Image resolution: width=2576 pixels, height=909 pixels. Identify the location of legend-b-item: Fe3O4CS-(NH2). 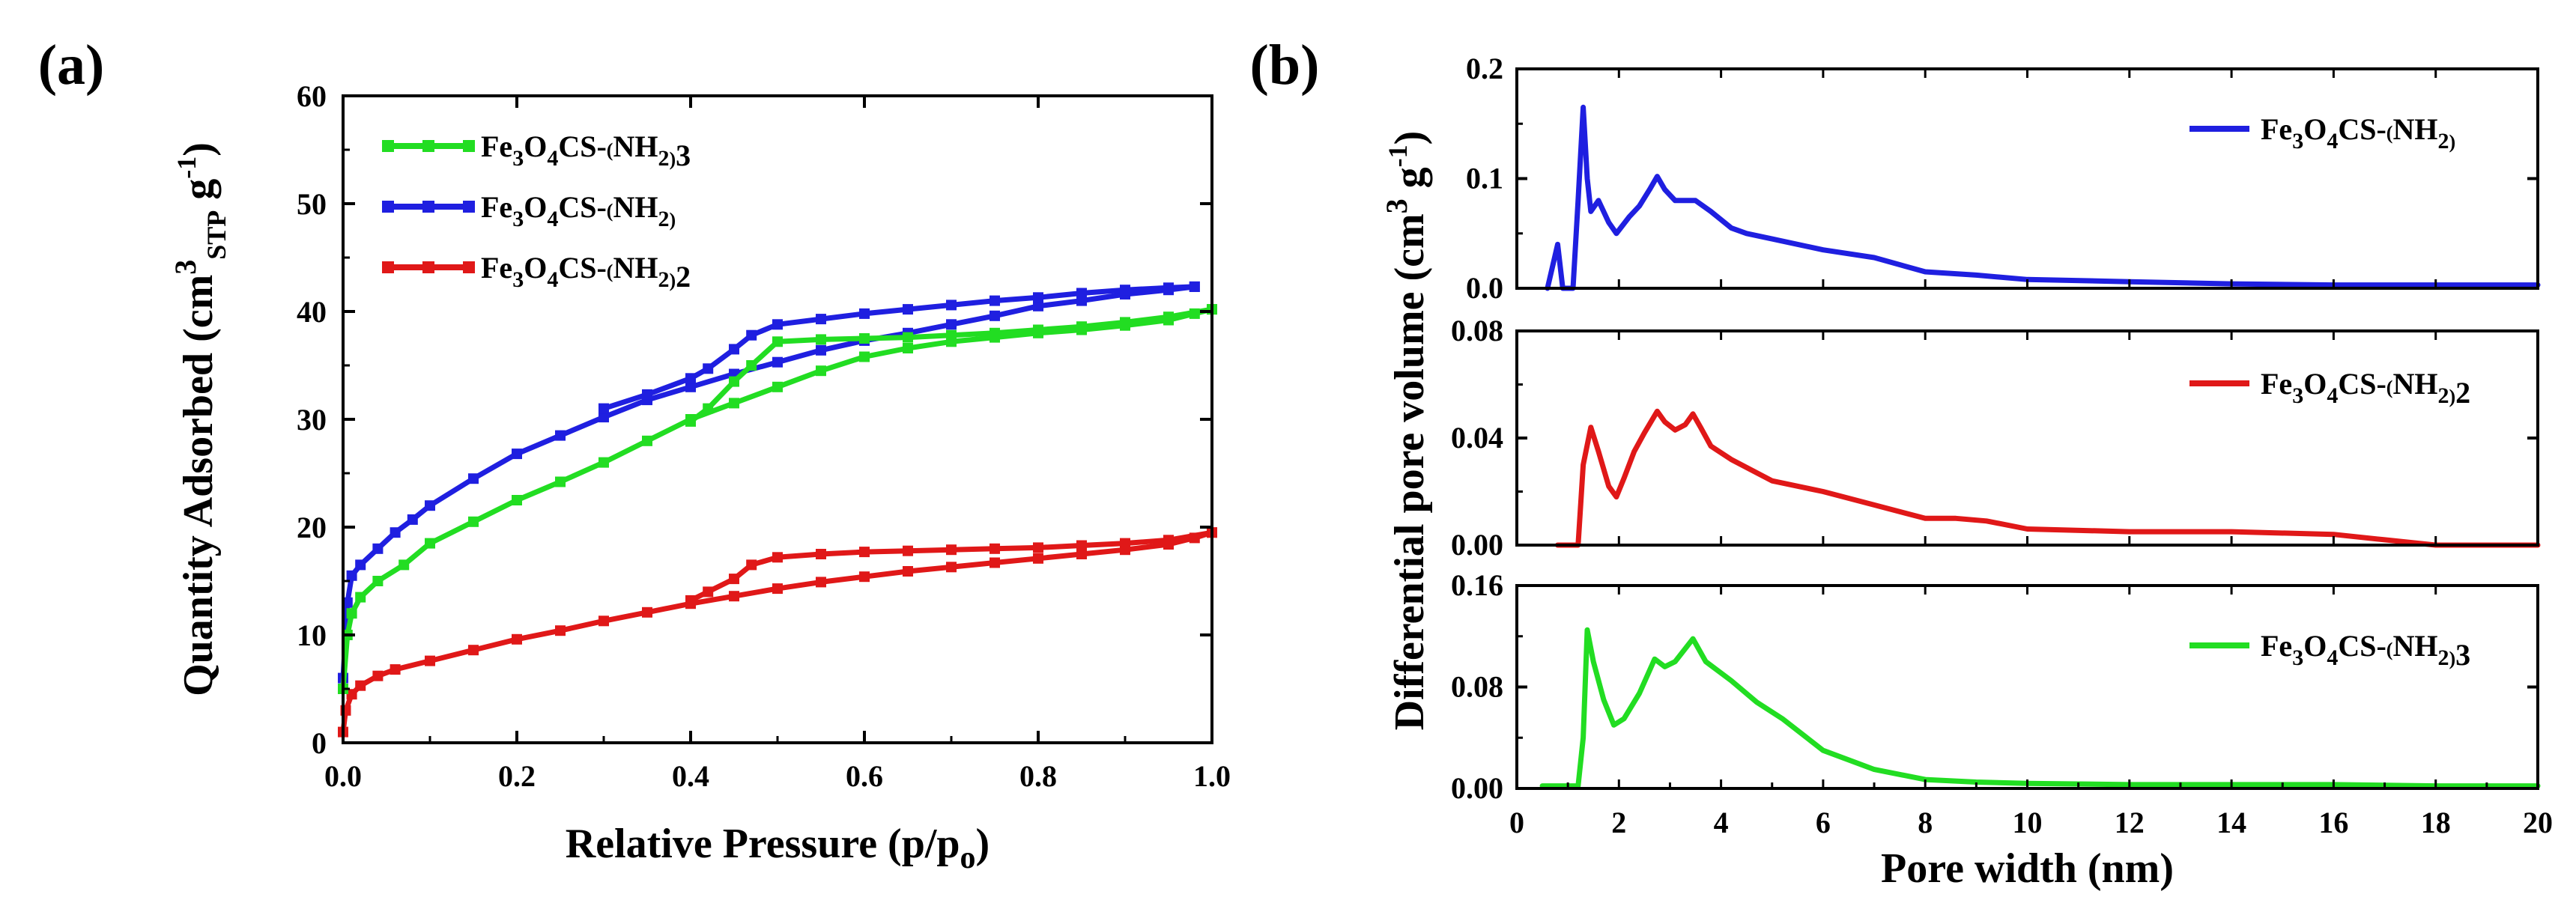
(2322, 132).